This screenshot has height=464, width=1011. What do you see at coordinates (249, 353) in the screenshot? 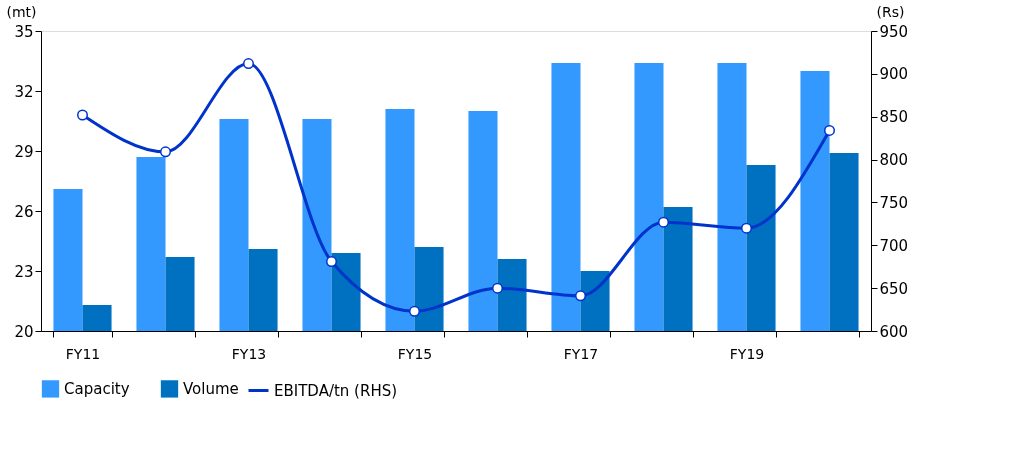
I see `x-tick-label: FY13` at bounding box center [249, 353].